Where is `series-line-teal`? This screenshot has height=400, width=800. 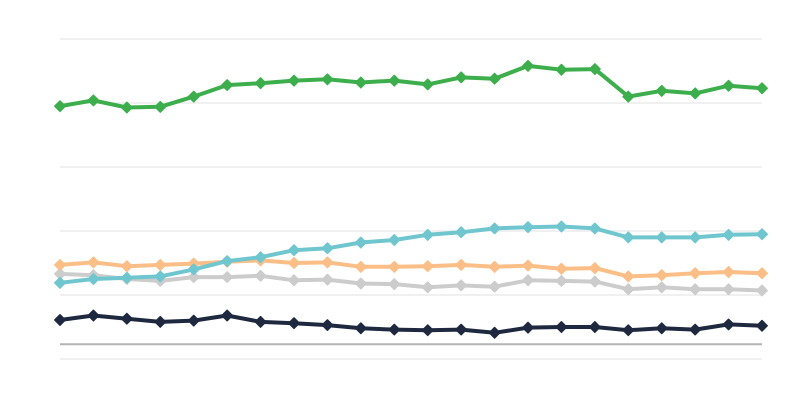
series-line-teal is located at coordinates (411, 254).